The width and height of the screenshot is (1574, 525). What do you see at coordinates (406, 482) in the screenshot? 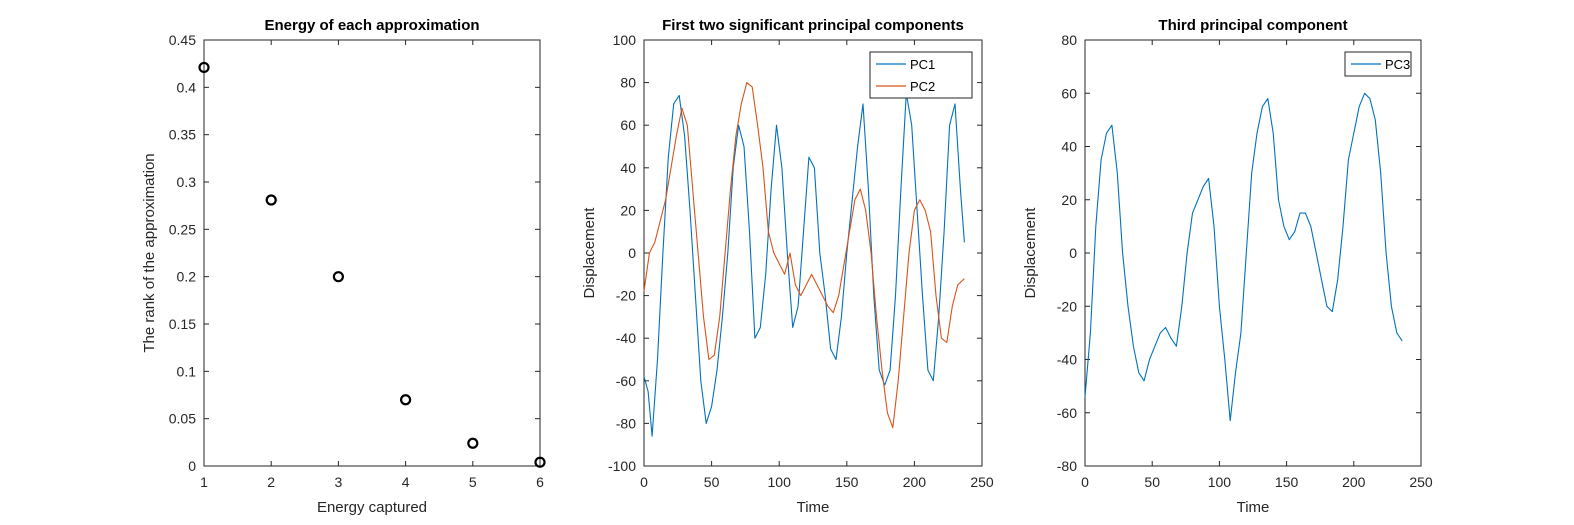
I see `x-tick-label: 4` at bounding box center [406, 482].